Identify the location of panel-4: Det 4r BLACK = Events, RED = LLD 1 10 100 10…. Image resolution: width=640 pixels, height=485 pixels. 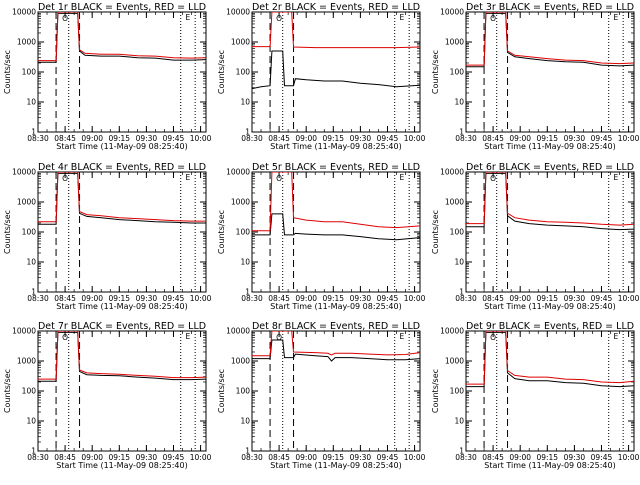
(107, 236).